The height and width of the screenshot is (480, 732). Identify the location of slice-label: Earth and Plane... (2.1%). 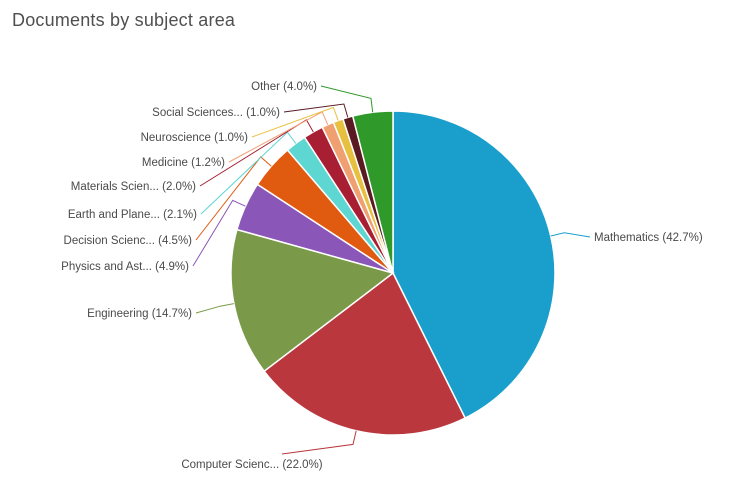
(132, 215).